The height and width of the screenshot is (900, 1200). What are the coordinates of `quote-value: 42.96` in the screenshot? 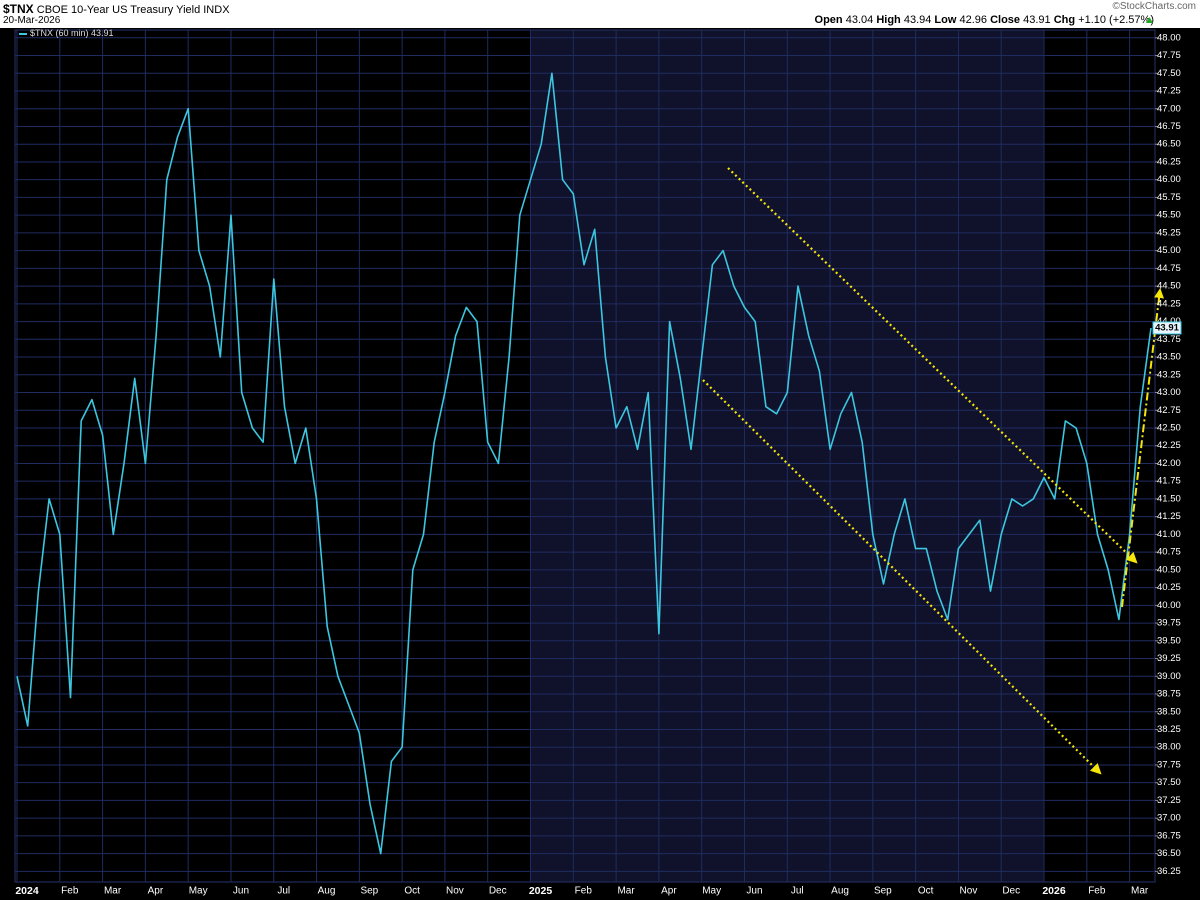 It's located at (973, 20).